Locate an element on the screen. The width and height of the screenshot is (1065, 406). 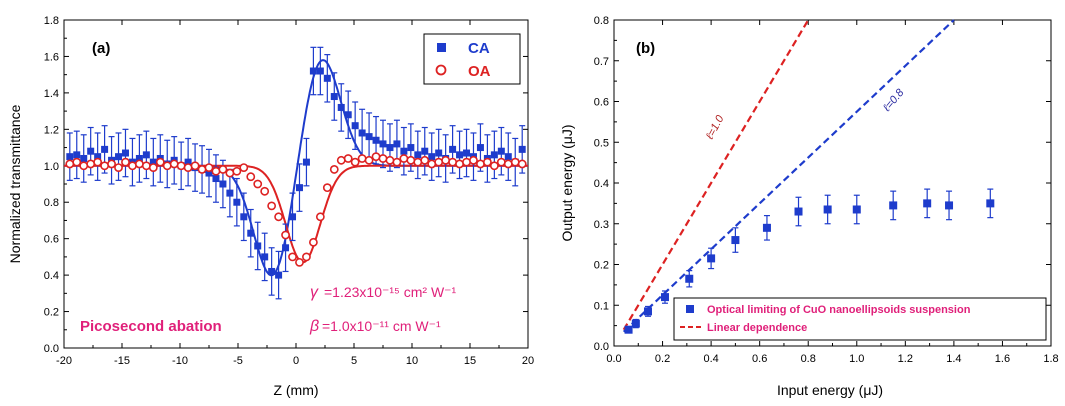
line-label-slope-08: ℓ=0.8 is located at coordinates (893, 100).